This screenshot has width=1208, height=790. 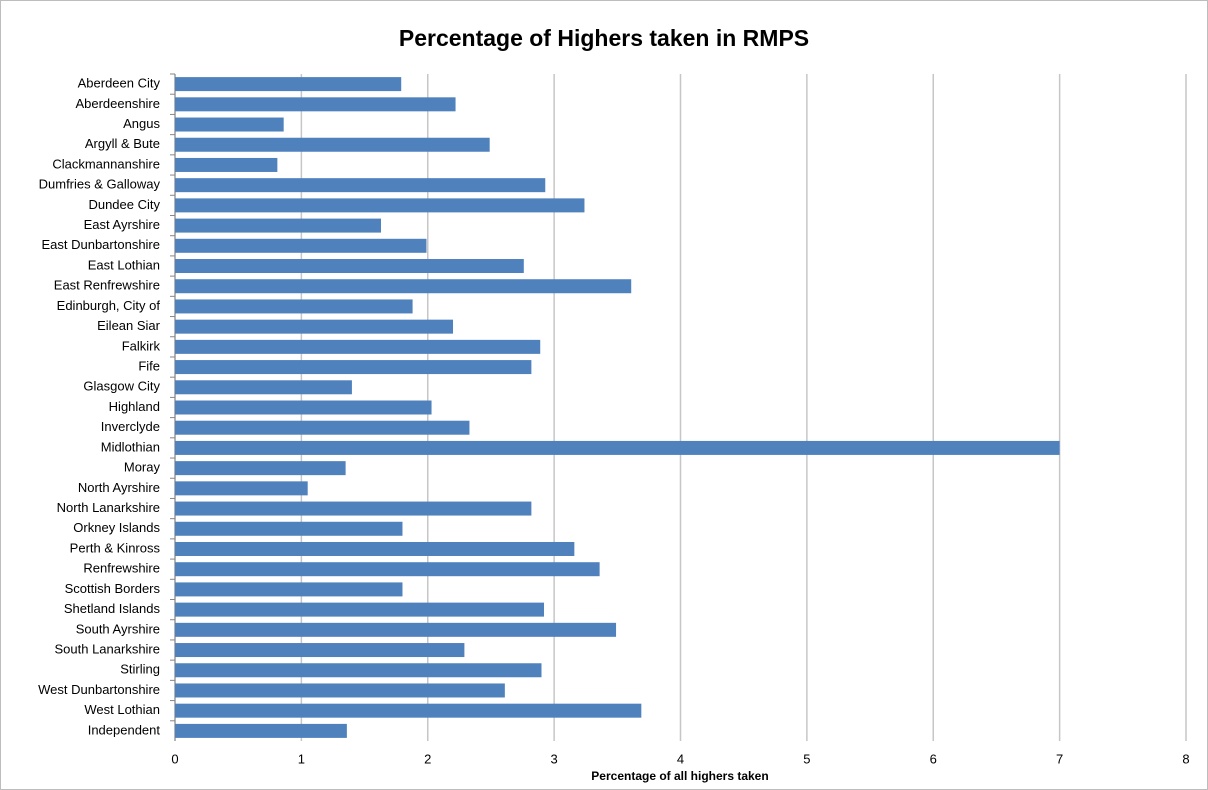 What do you see at coordinates (604, 38) in the screenshot?
I see `chart-title: Percentage of Highers taken in RMPS` at bounding box center [604, 38].